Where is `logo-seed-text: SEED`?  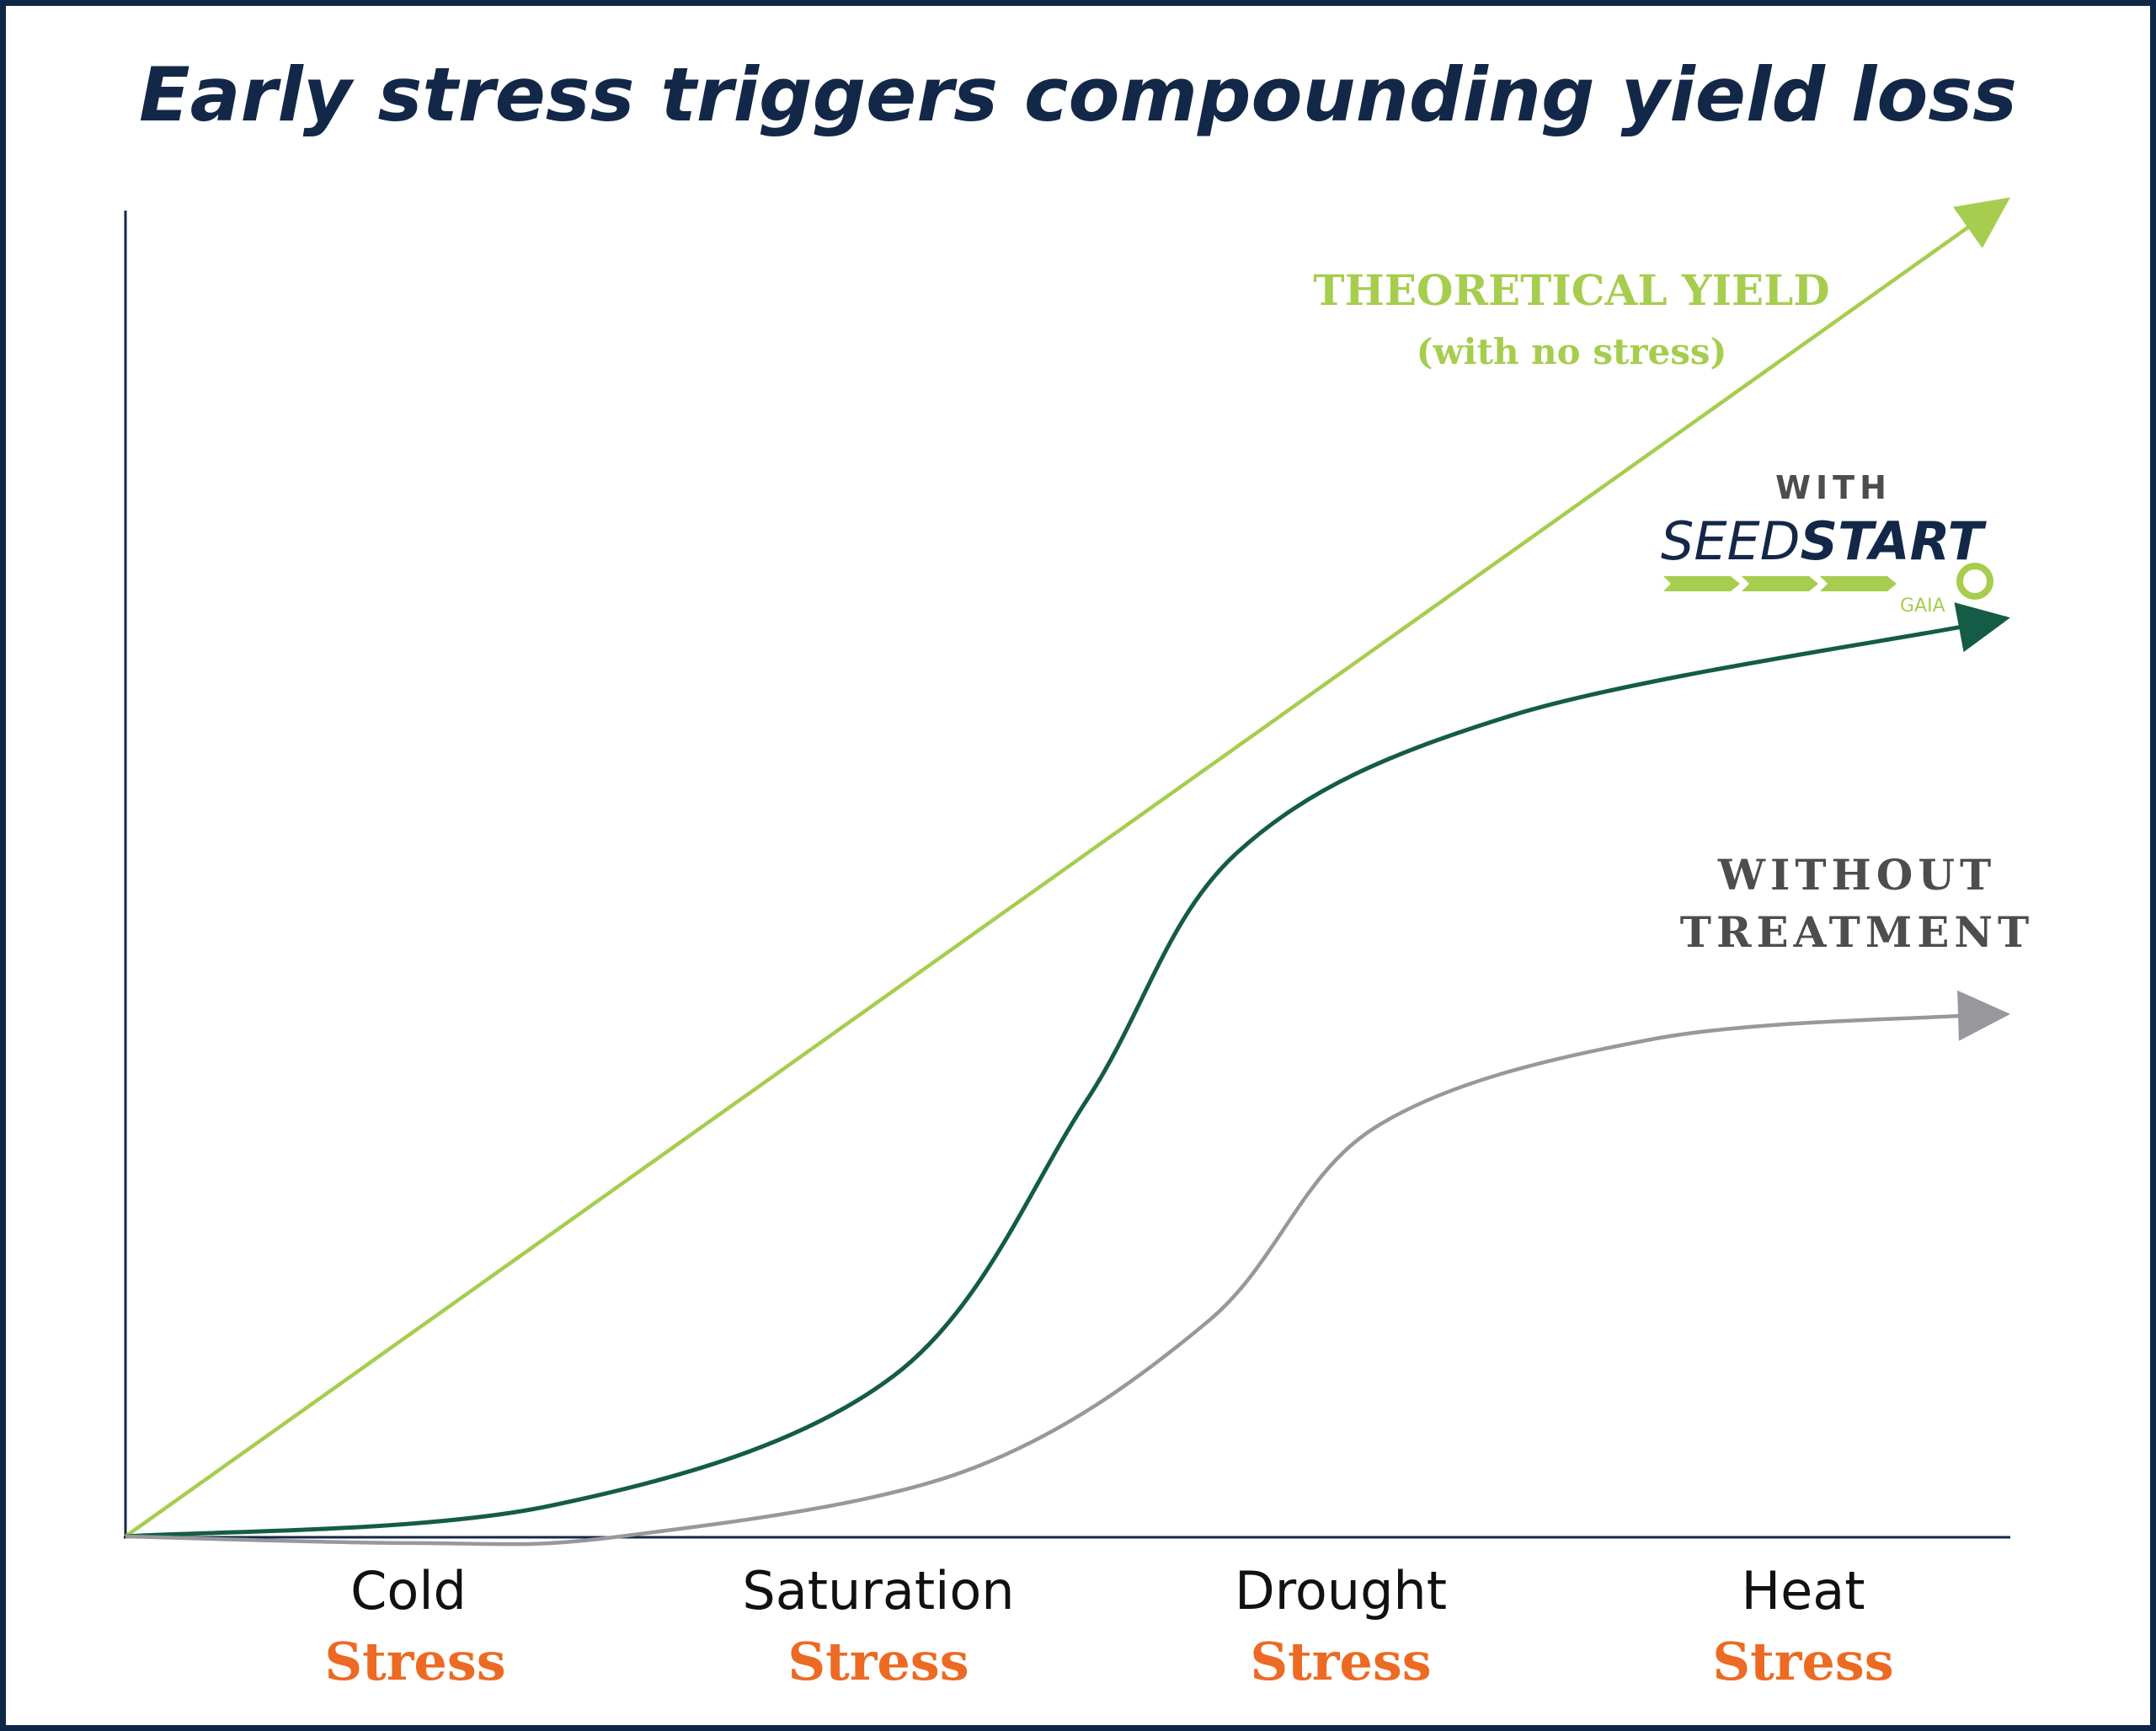 logo-seed-text: SEED is located at coordinates (1731, 541).